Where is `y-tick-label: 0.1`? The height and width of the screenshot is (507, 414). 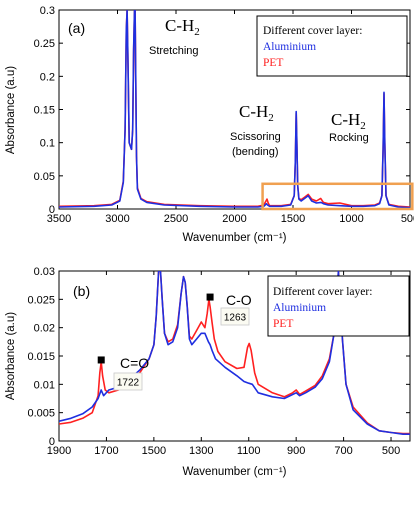 y-tick-label: 0.1 is located at coordinates (47, 144).